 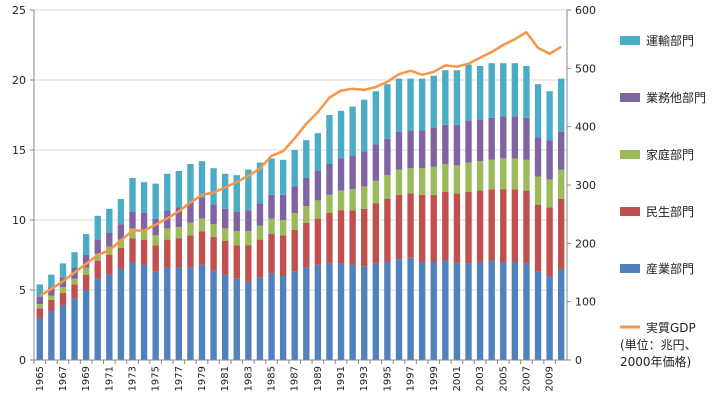 I want to click on x-tick-label: 1969, so click(x=86, y=378).